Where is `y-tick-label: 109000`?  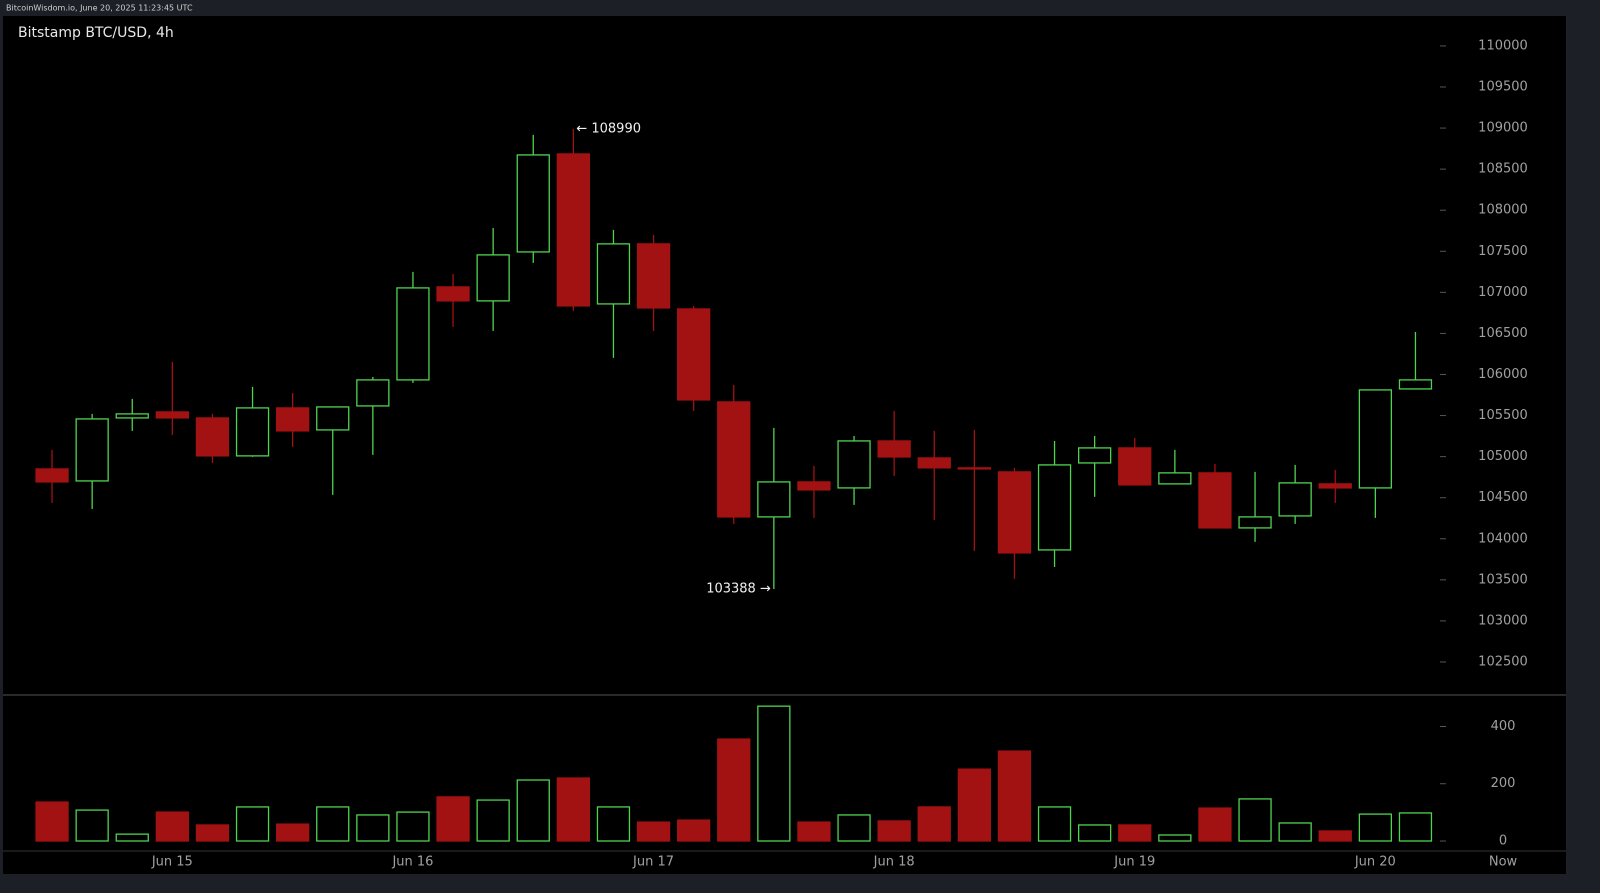
y-tick-label: 109000 is located at coordinates (1503, 128).